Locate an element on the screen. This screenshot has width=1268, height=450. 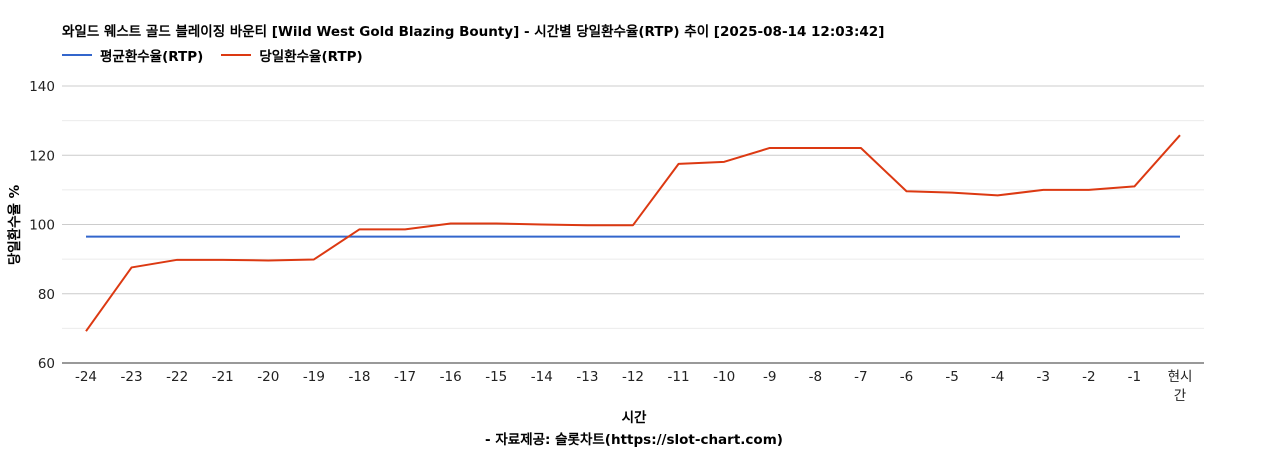
legend-swatch-daily is located at coordinates (236, 55).